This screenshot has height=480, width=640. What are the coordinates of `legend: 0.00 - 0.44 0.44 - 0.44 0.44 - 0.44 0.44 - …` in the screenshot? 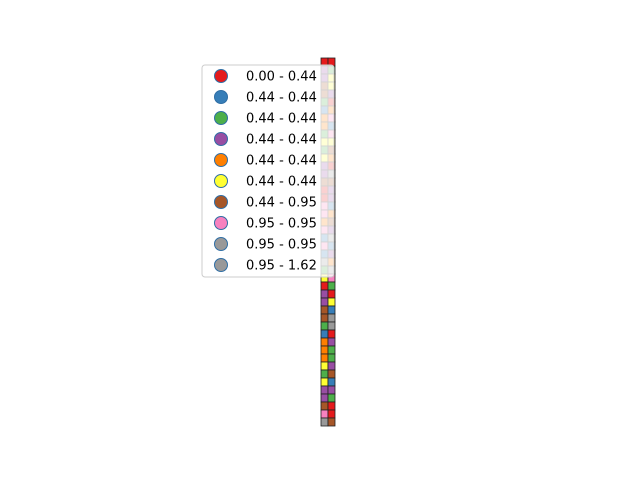 It's located at (268, 171).